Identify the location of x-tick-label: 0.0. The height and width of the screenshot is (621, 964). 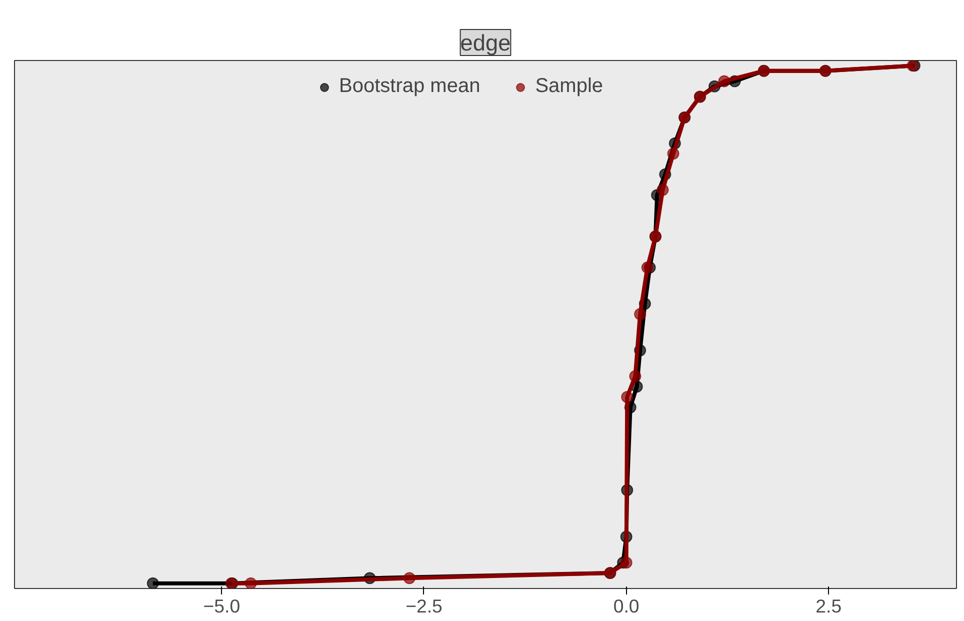
(626, 606).